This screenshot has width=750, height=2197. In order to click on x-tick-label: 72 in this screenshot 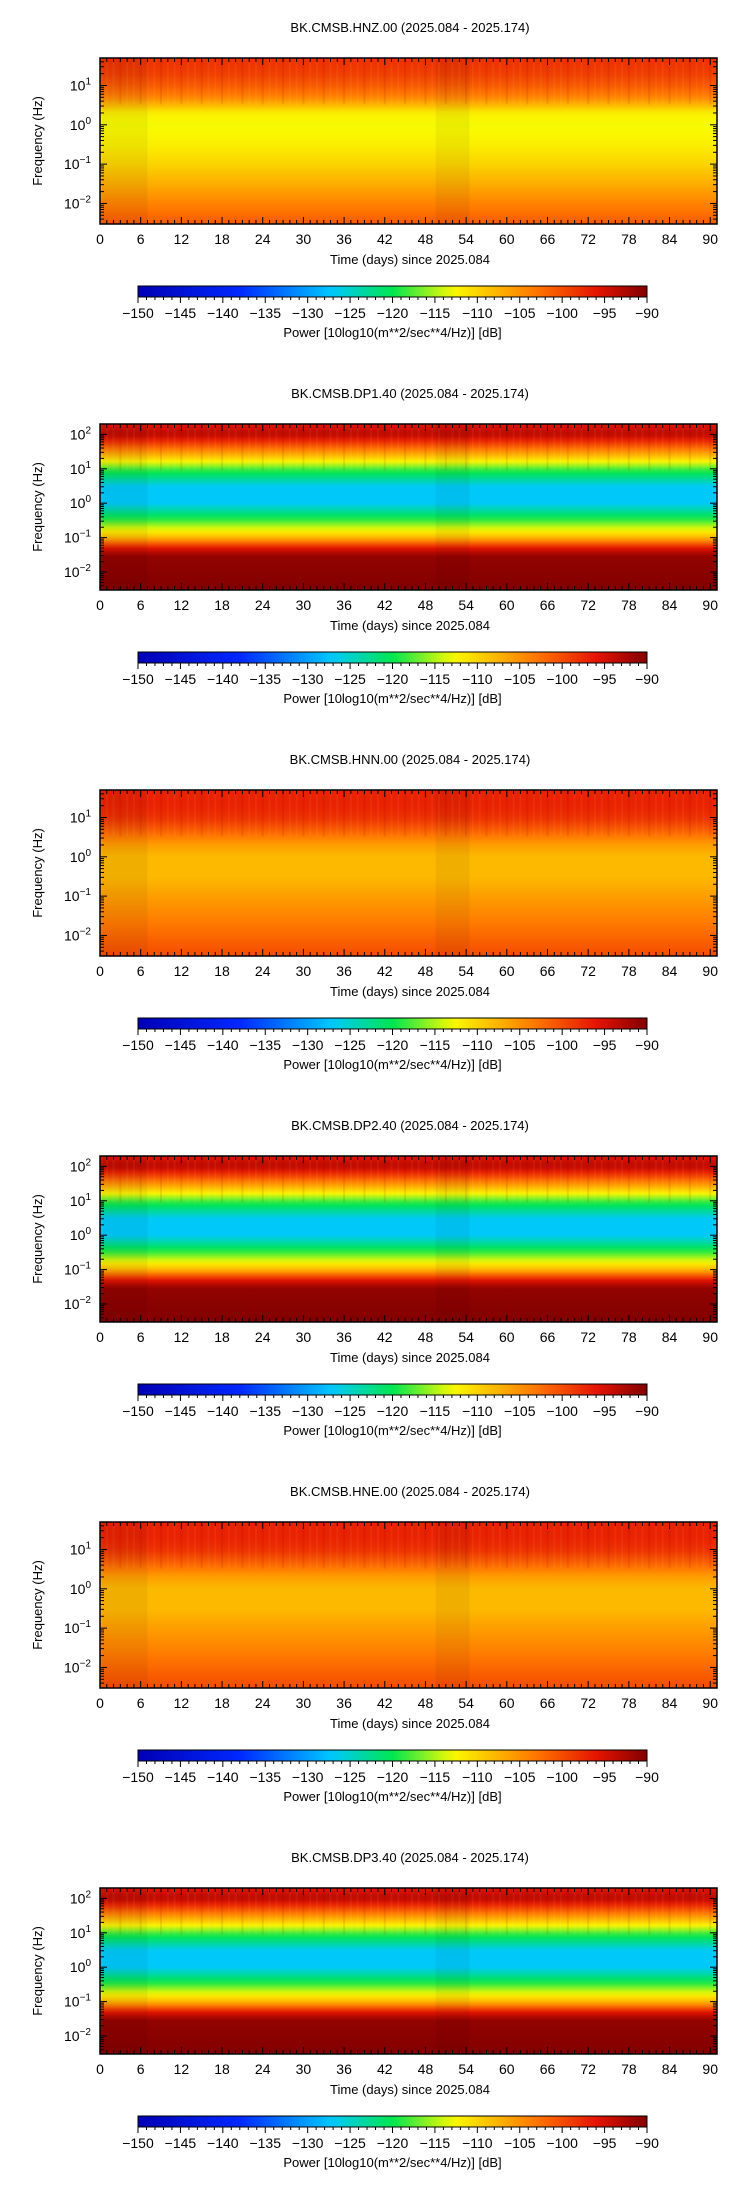, I will do `click(588, 239)`.